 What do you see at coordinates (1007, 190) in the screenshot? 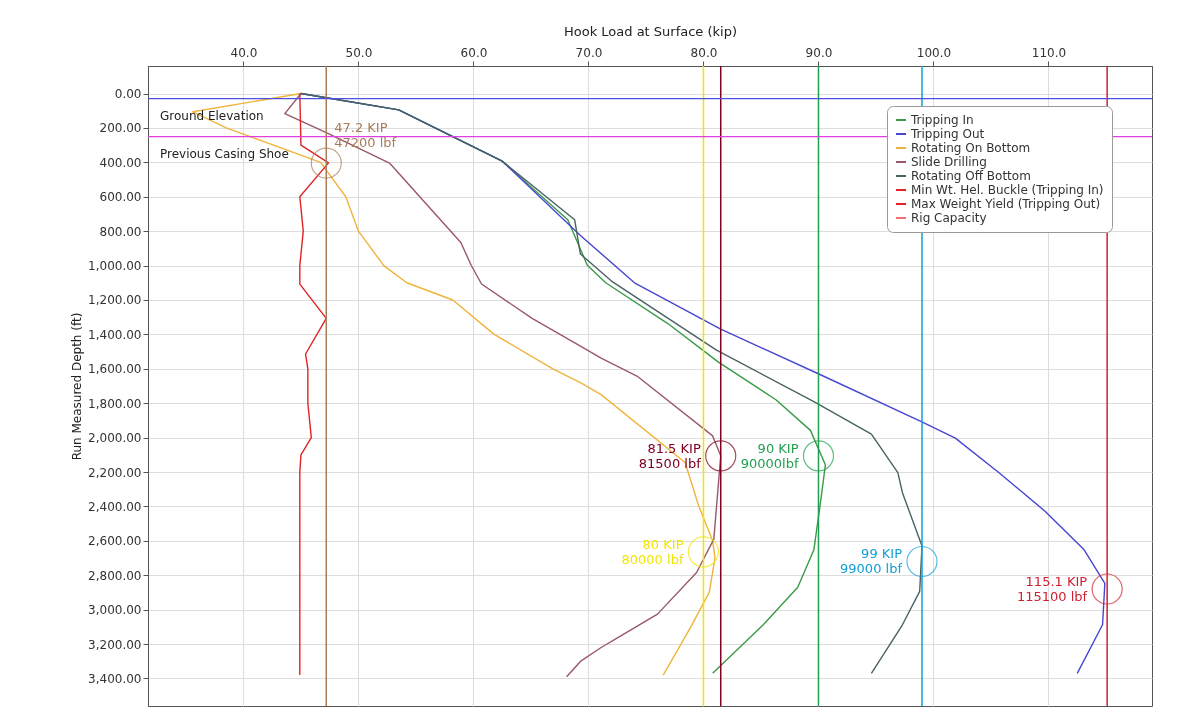
I see `legend-label: Min Wt. Hel. Buckle (Tripping In)` at bounding box center [1007, 190].